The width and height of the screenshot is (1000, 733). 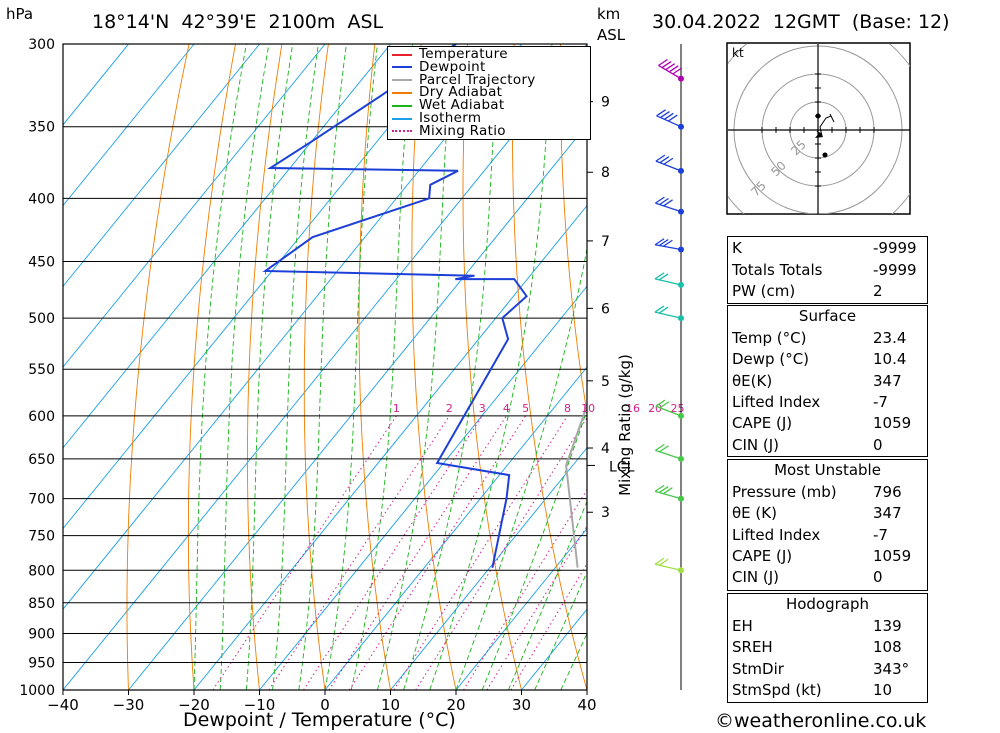 I want to click on mixing-ratio-label: 8, so click(x=567, y=408).